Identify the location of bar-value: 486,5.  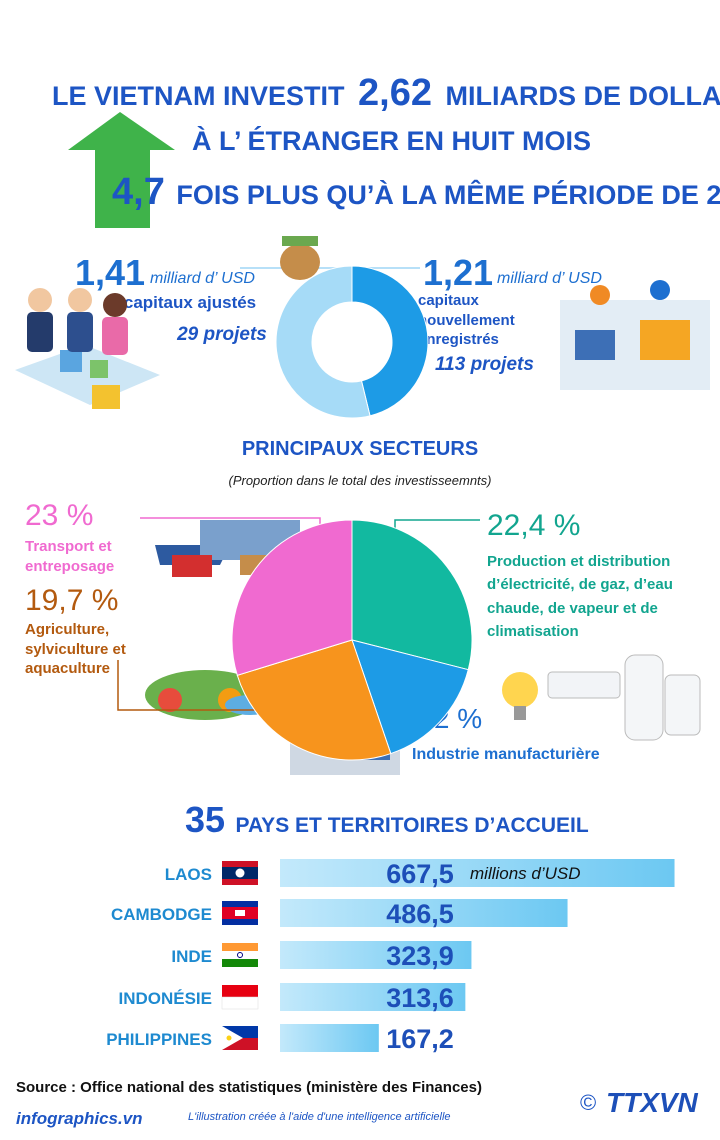
(420, 914).